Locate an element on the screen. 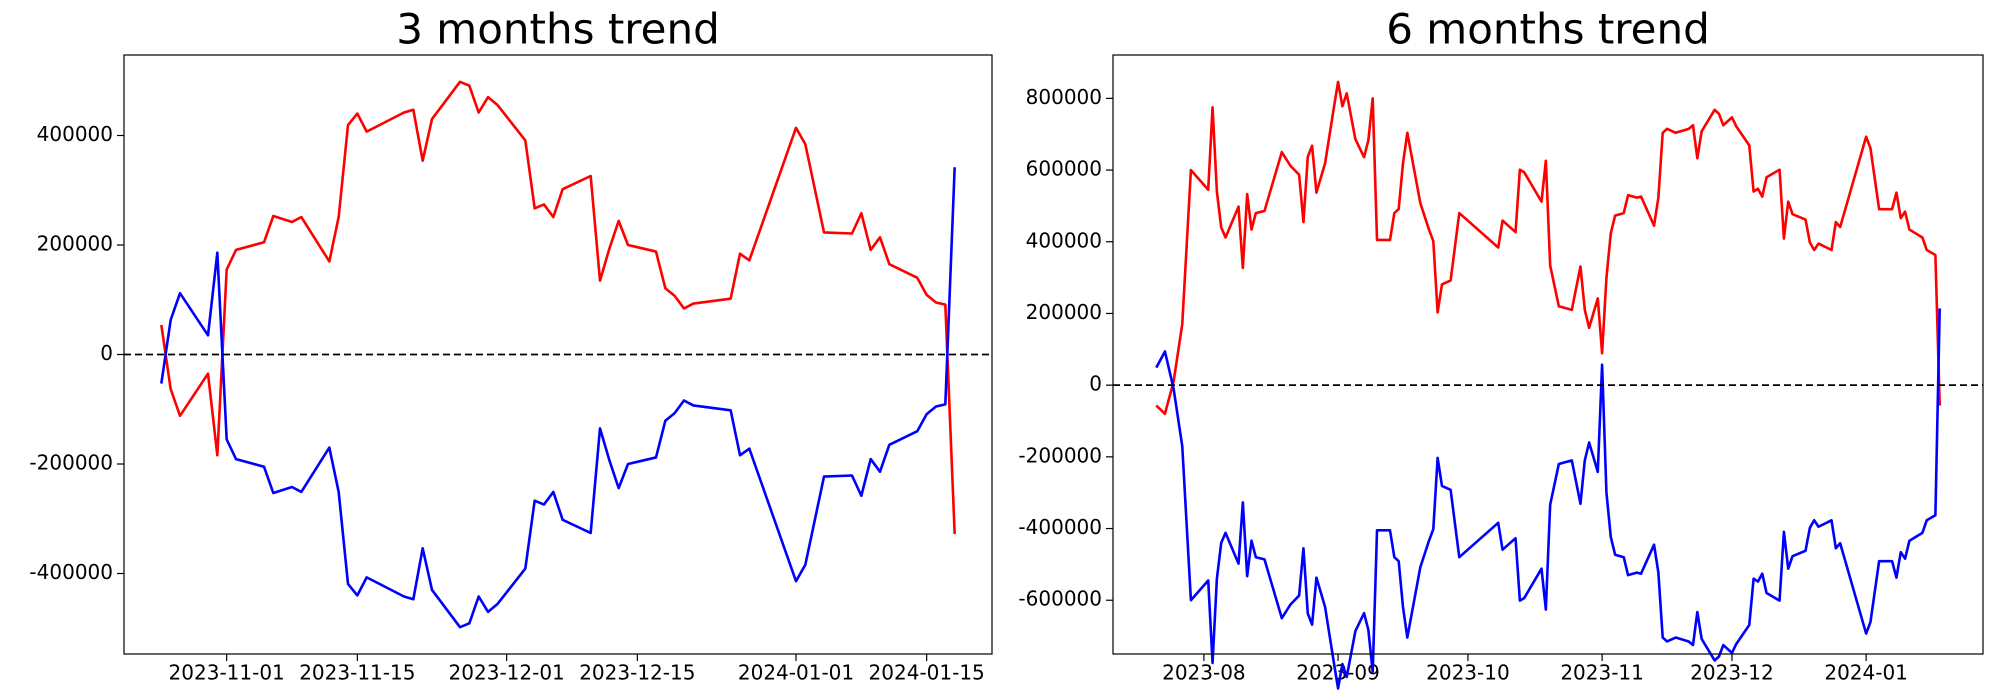 The image size is (2000, 700). x-tick-label: 2023-08 is located at coordinates (1204, 673).